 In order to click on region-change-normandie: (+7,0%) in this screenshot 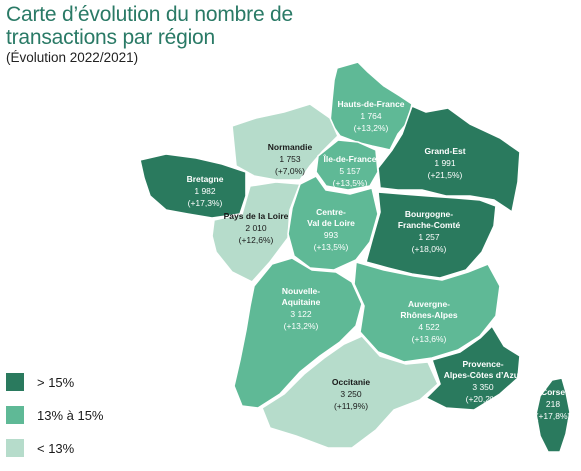, I will do `click(290, 171)`.